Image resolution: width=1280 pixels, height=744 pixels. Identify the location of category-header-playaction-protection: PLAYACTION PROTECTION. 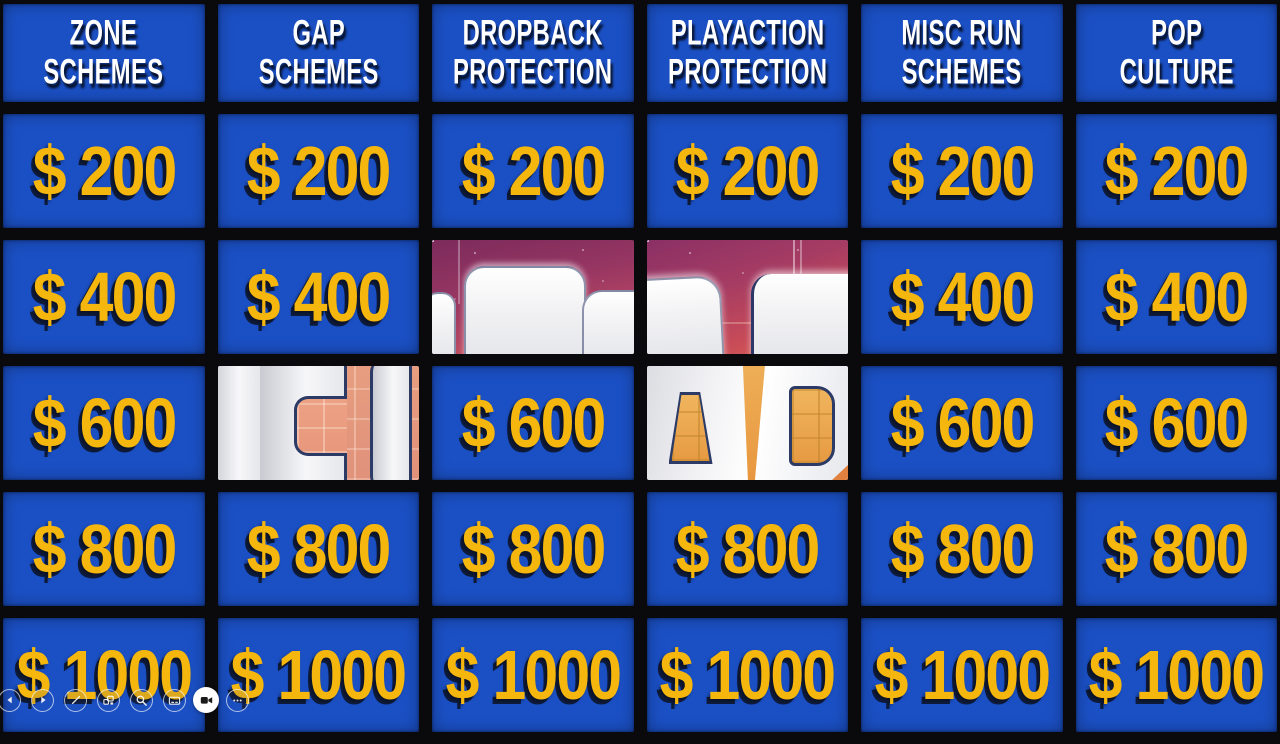
(747, 53).